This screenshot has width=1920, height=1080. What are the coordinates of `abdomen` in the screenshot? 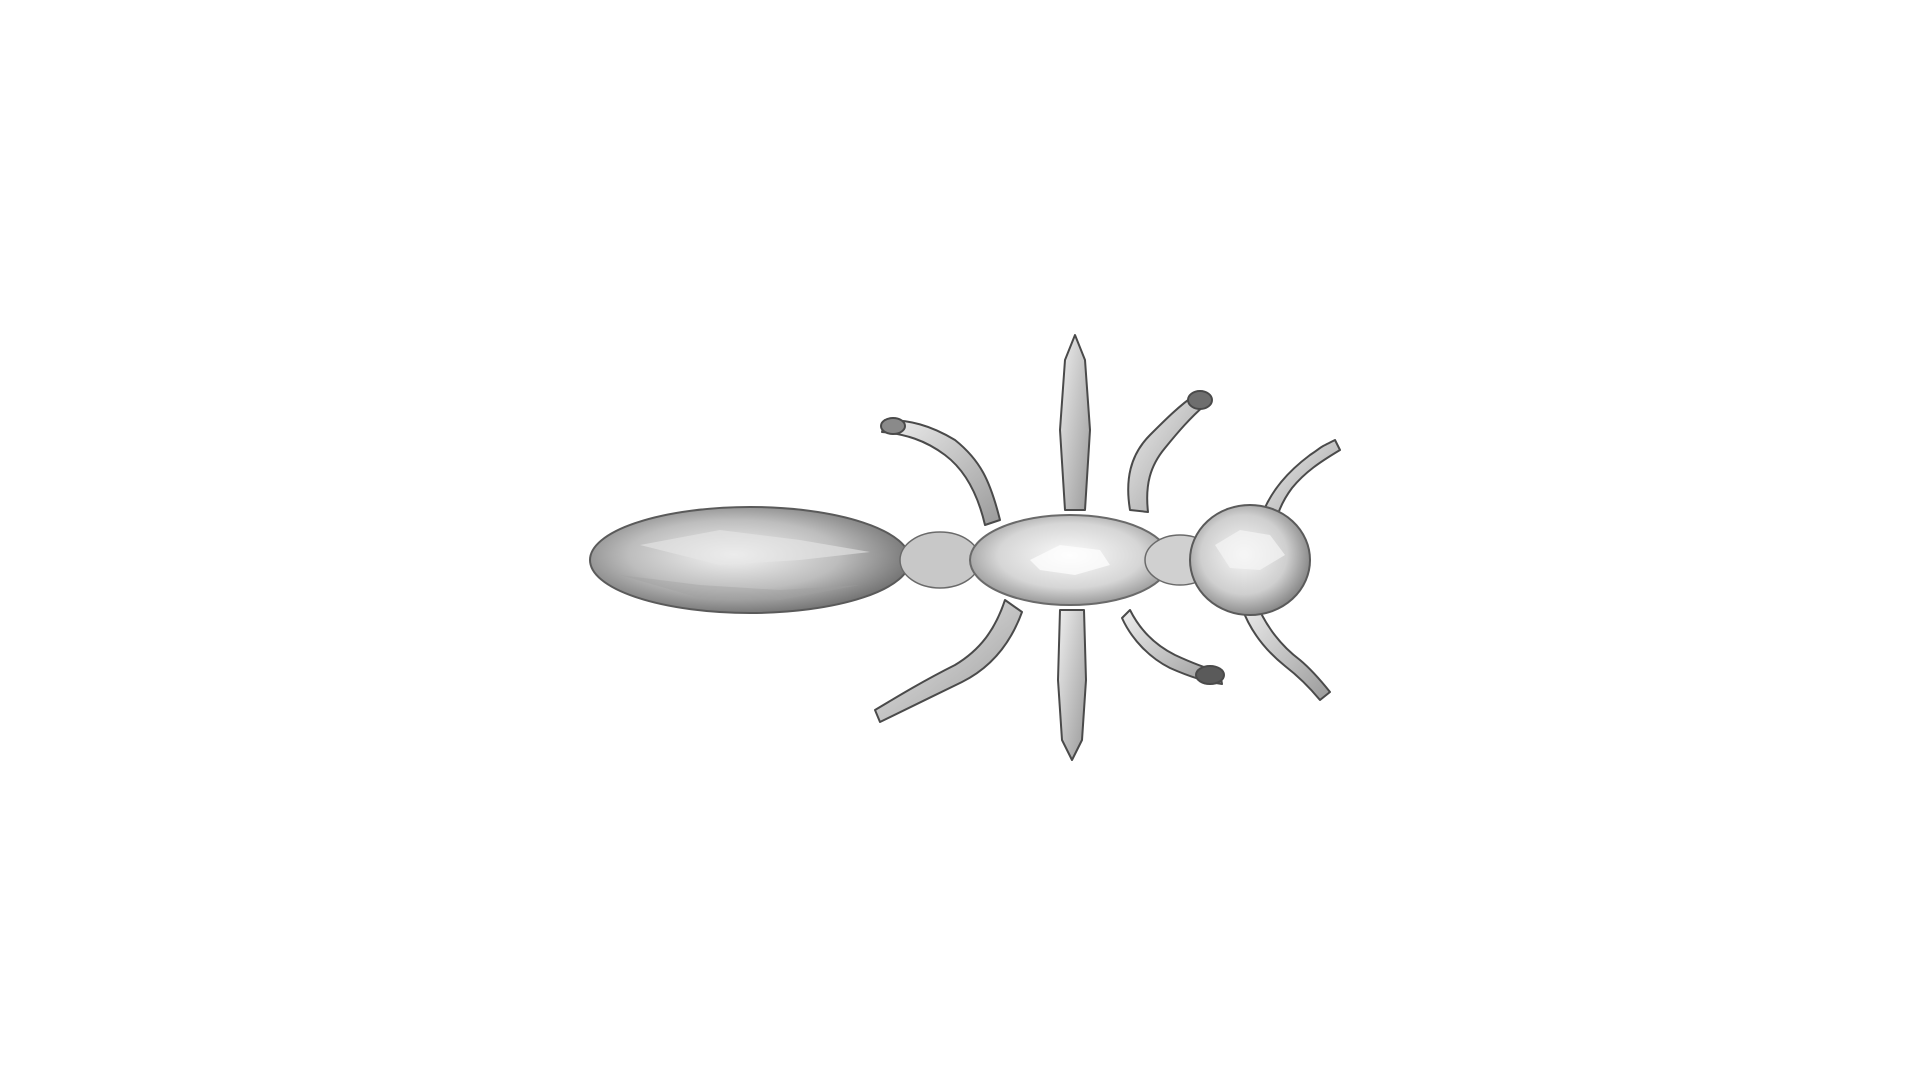 It's located at (785, 560).